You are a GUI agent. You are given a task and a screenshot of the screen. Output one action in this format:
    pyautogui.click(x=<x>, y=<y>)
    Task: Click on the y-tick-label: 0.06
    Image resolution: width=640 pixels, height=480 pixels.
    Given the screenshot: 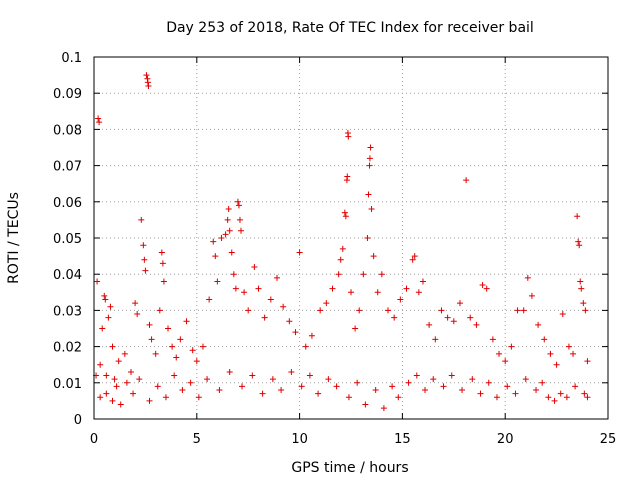 What is the action you would take?
    pyautogui.click(x=67, y=203)
    